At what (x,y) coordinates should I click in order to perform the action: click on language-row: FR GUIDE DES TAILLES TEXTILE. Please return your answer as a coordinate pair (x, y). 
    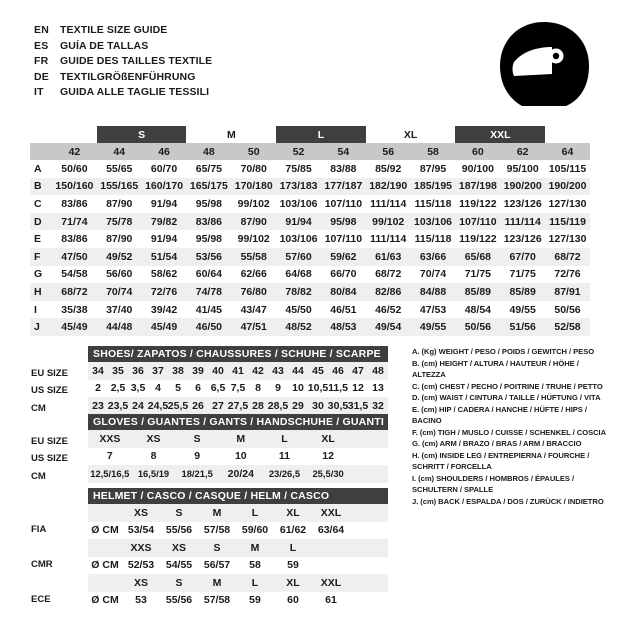
    Looking at the image, I should click on (123, 63).